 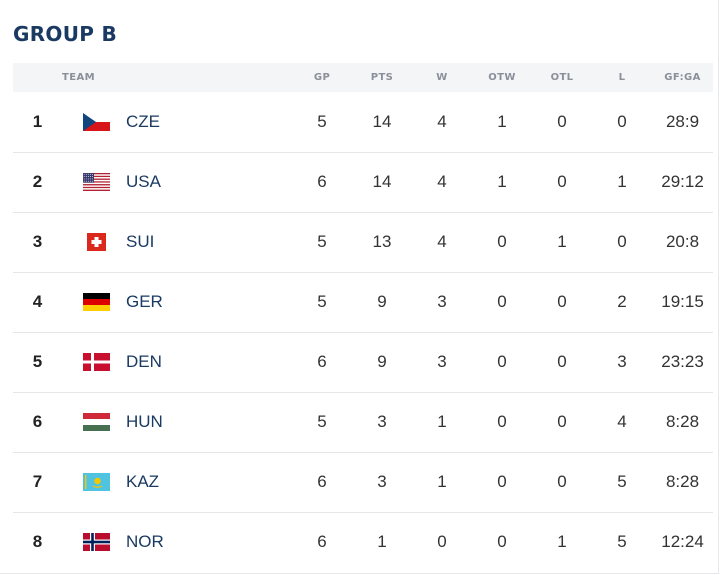 I want to click on gfga-cell: 8:28, so click(x=682, y=421).